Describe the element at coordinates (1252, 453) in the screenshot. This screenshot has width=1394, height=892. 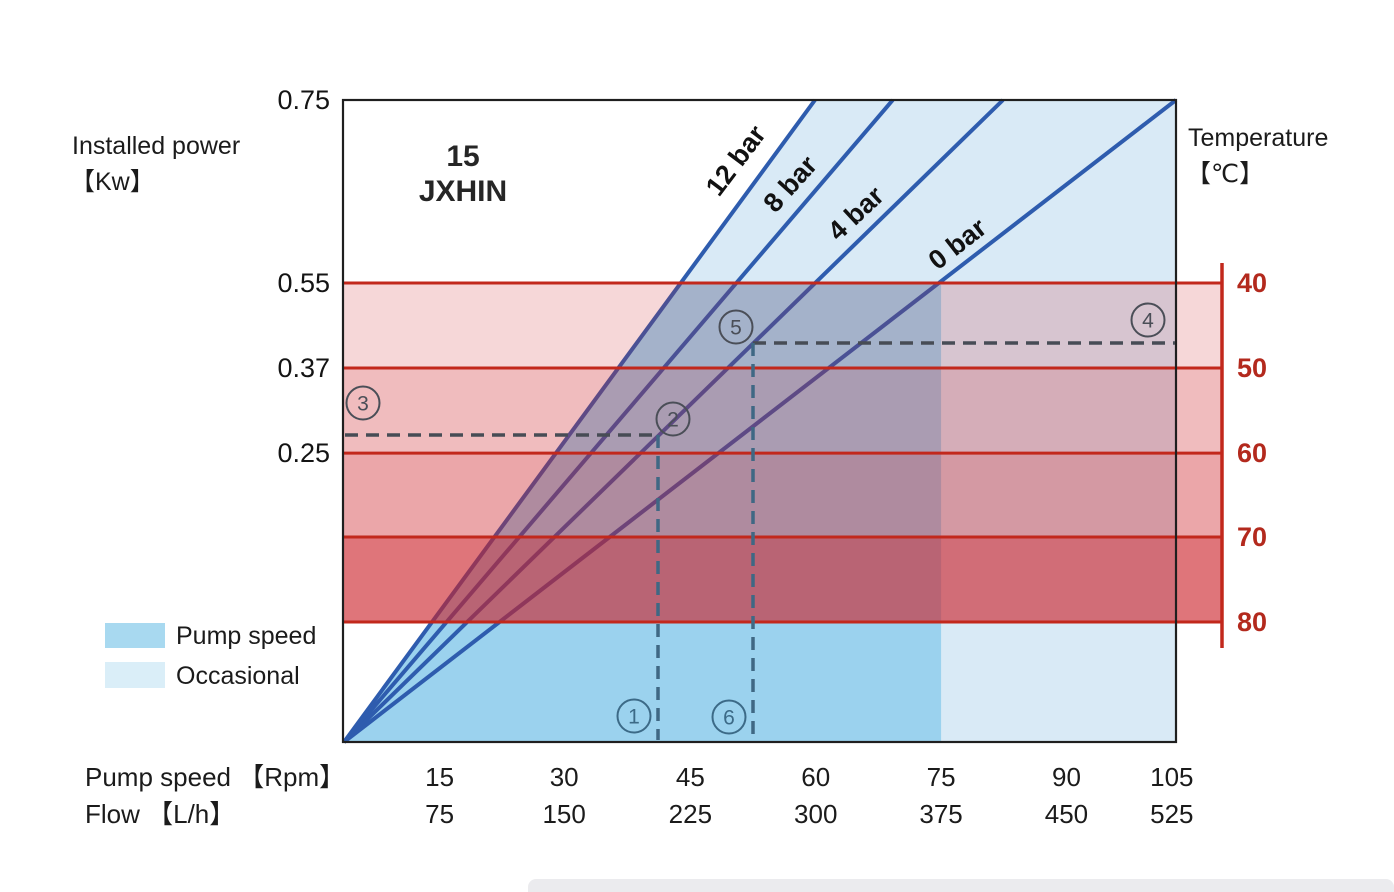
I see `temperature-tick-60: 60` at that location.